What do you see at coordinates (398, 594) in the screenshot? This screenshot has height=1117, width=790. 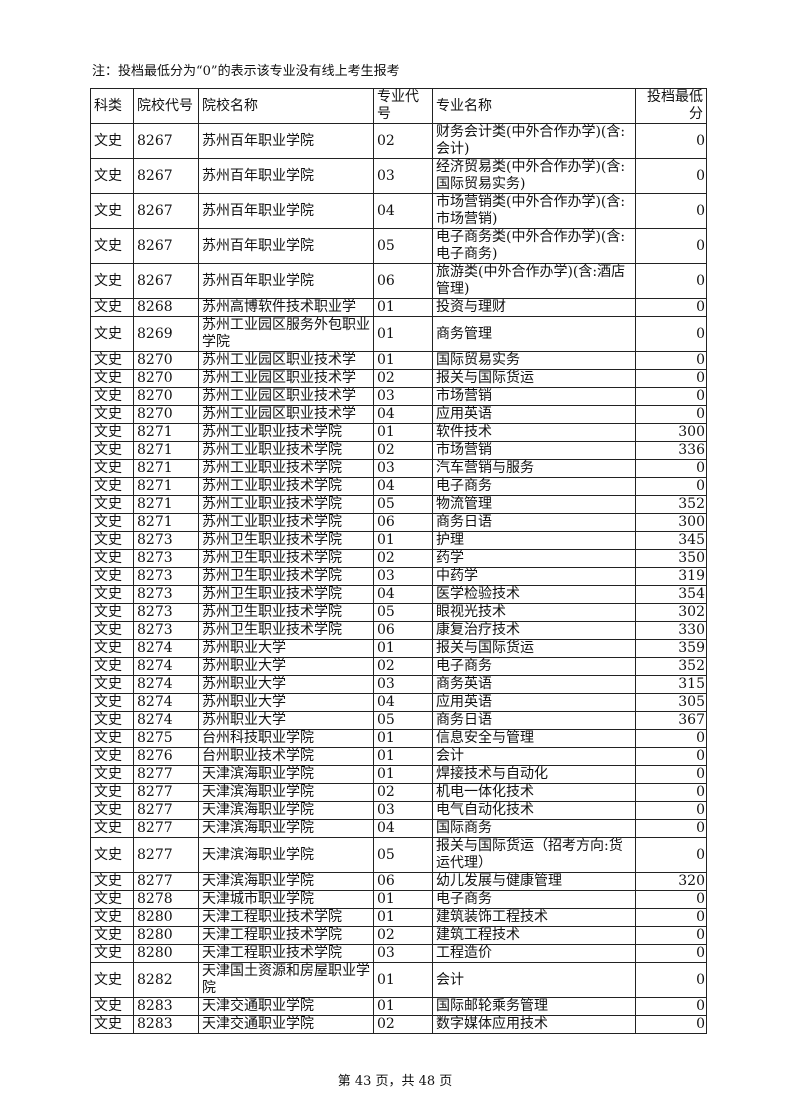 I see `table-row: 文史 8273 苏州卫生职业技术学院 04 医学检验技术 354` at bounding box center [398, 594].